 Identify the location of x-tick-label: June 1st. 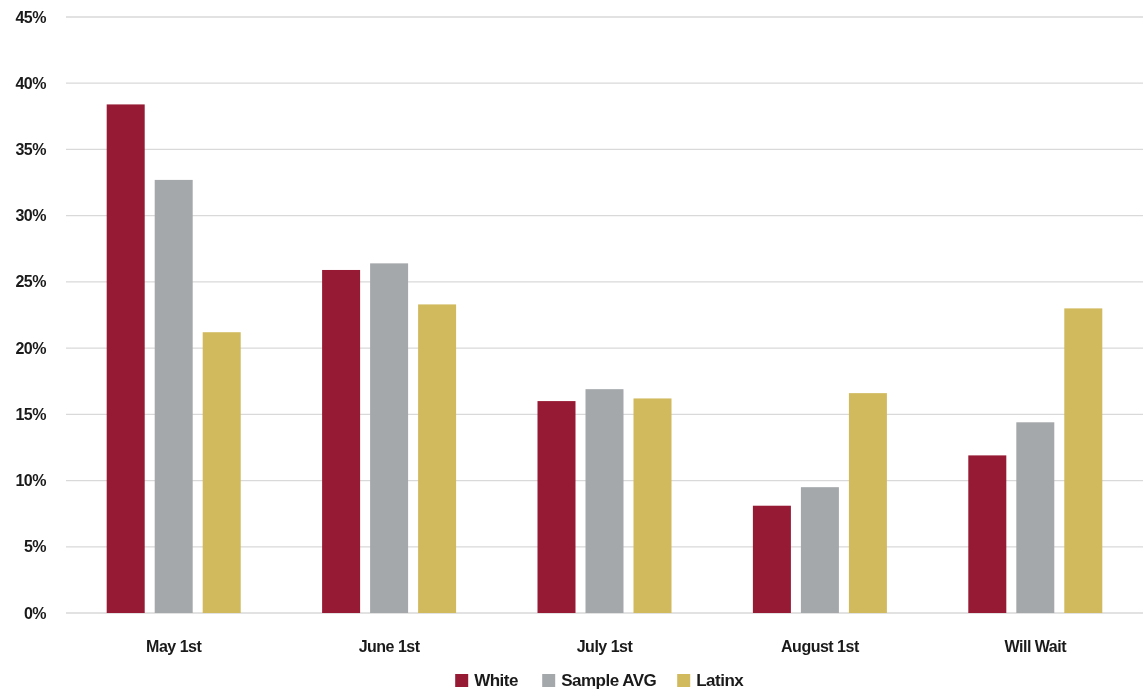
(389, 646).